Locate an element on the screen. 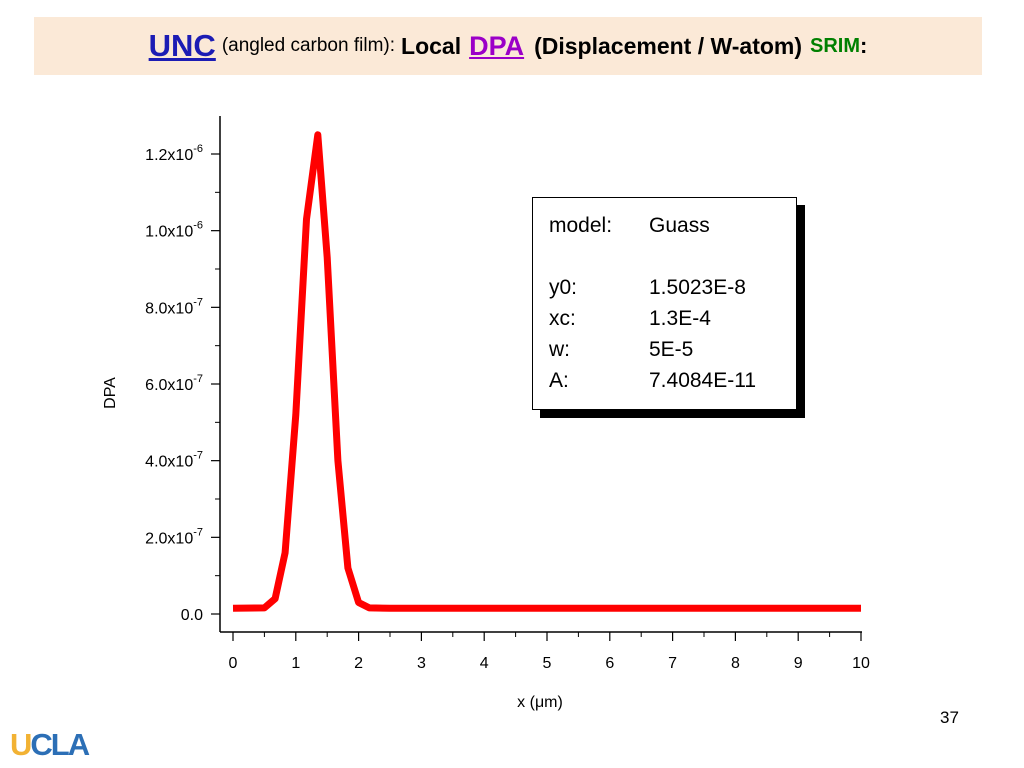  x-axis-label: x (μm) is located at coordinates (540, 702).